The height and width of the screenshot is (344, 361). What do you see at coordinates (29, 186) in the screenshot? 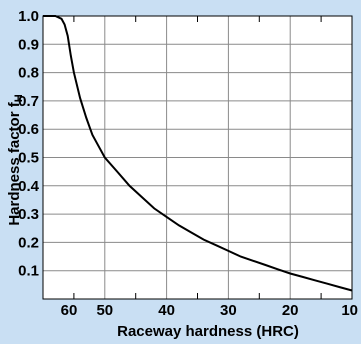
I see `y-tick-label: 0.4` at bounding box center [29, 186].